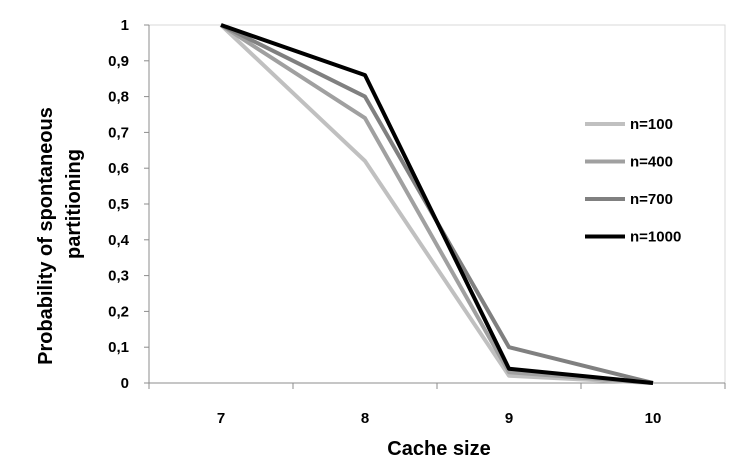  Describe the element at coordinates (221, 418) in the screenshot. I see `x-tick-label: 7` at that location.